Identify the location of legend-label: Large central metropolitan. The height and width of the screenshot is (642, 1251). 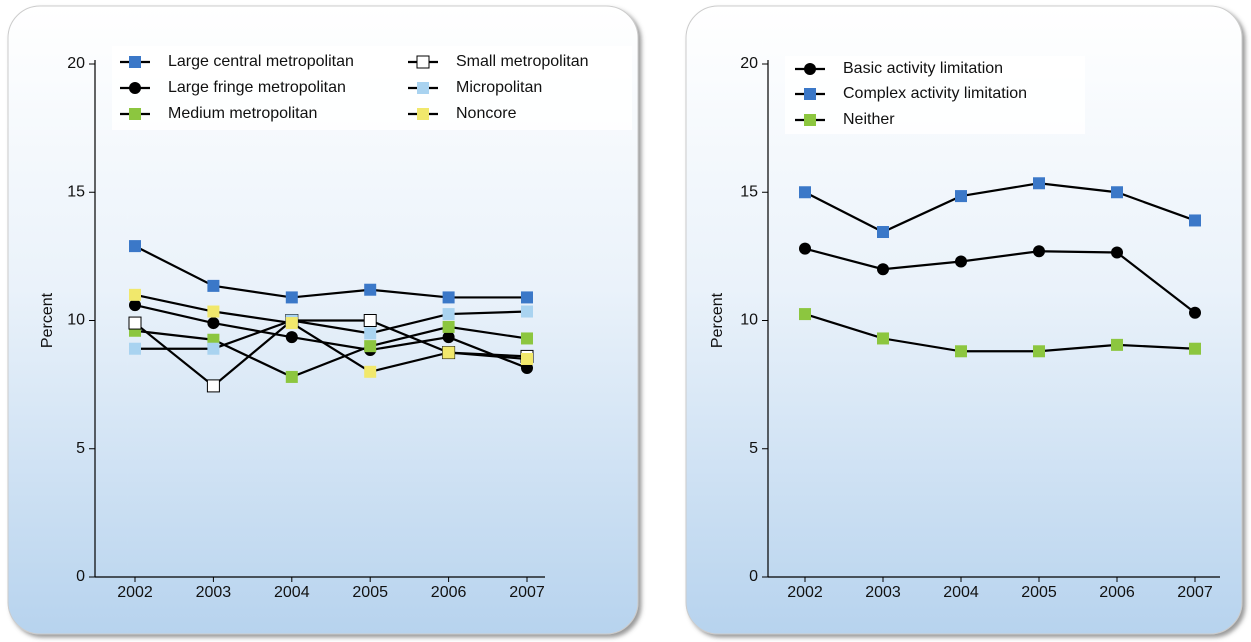
(261, 61).